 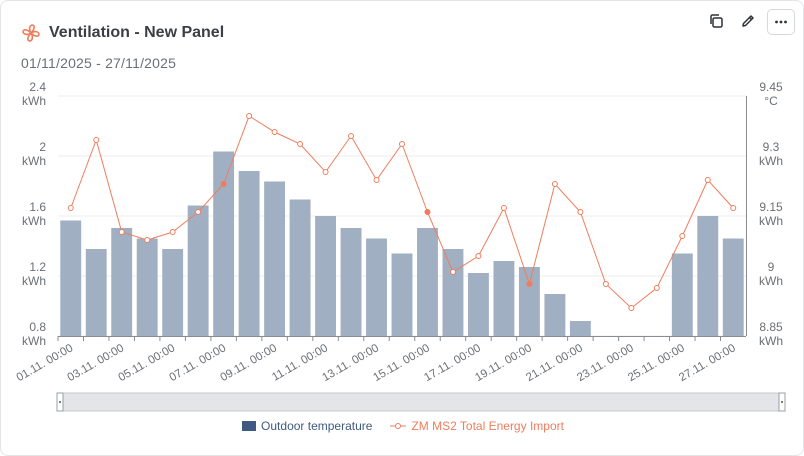 I want to click on left-tick-value: 0.8, so click(x=37, y=327).